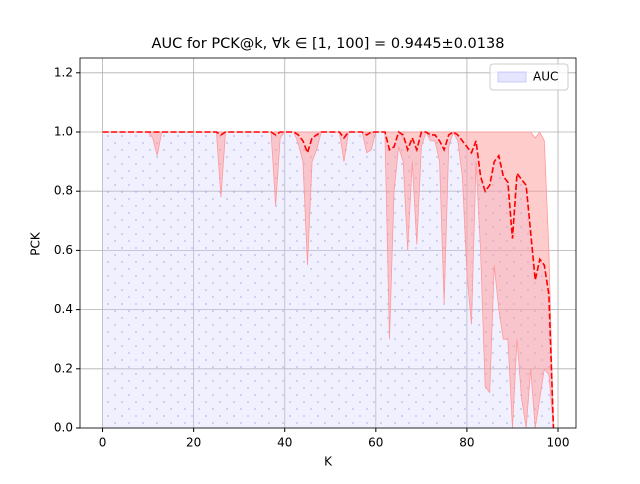  I want to click on x-tick-label: 60, so click(375, 443).